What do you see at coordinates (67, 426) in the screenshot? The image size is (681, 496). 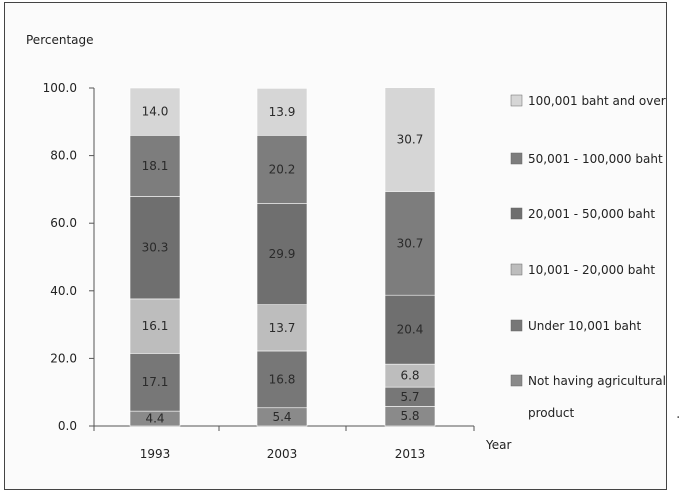 I see `y-tick-label: 0.0` at bounding box center [67, 426].